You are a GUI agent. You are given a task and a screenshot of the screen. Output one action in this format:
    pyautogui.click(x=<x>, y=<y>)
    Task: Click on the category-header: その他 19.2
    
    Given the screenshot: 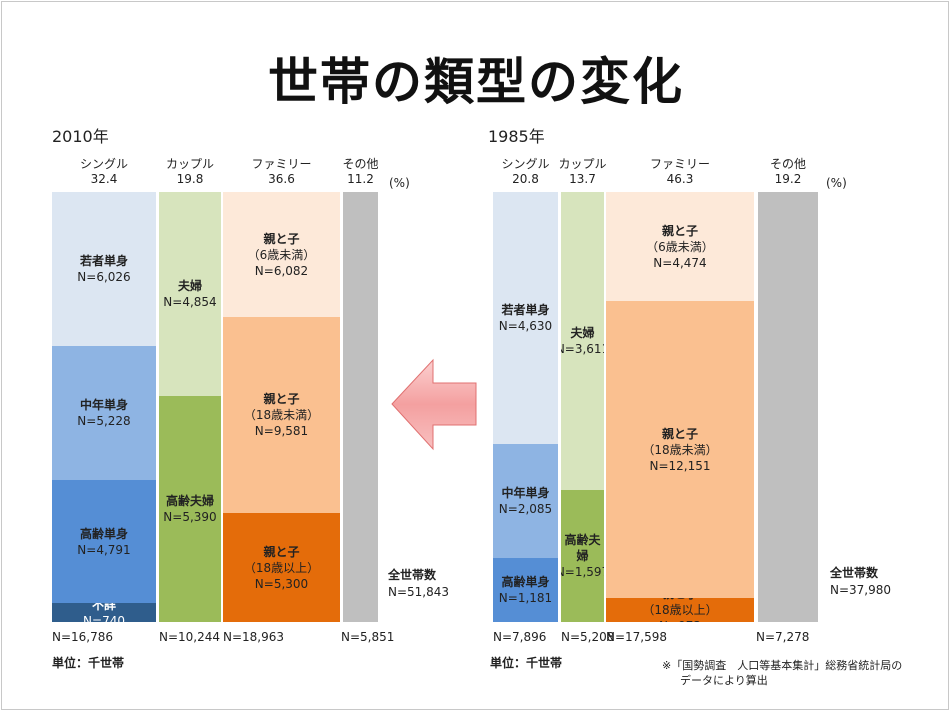 What is the action you would take?
    pyautogui.click(x=788, y=172)
    